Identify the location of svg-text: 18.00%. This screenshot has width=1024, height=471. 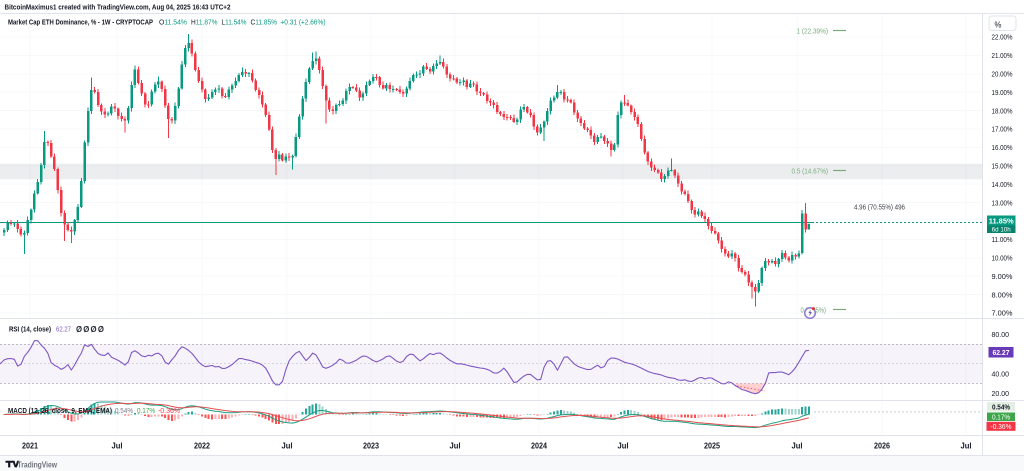
(1002, 110).